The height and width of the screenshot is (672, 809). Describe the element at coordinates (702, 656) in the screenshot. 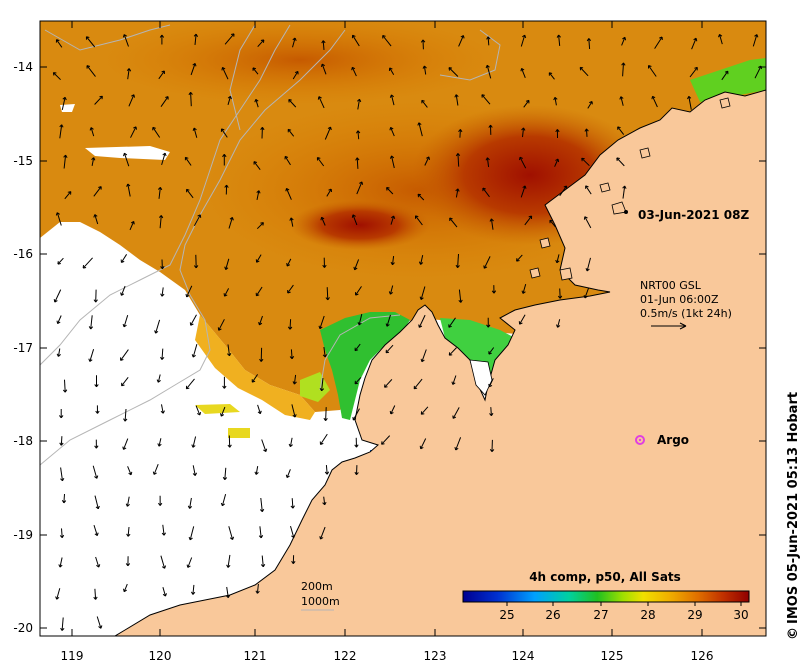

I see `lon-label: 126` at that location.